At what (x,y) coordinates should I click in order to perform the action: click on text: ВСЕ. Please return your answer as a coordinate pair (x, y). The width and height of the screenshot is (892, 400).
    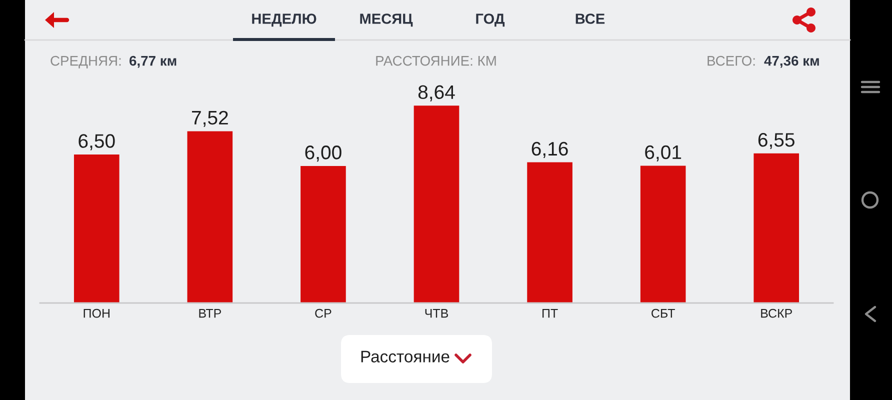
    Looking at the image, I should click on (590, 19).